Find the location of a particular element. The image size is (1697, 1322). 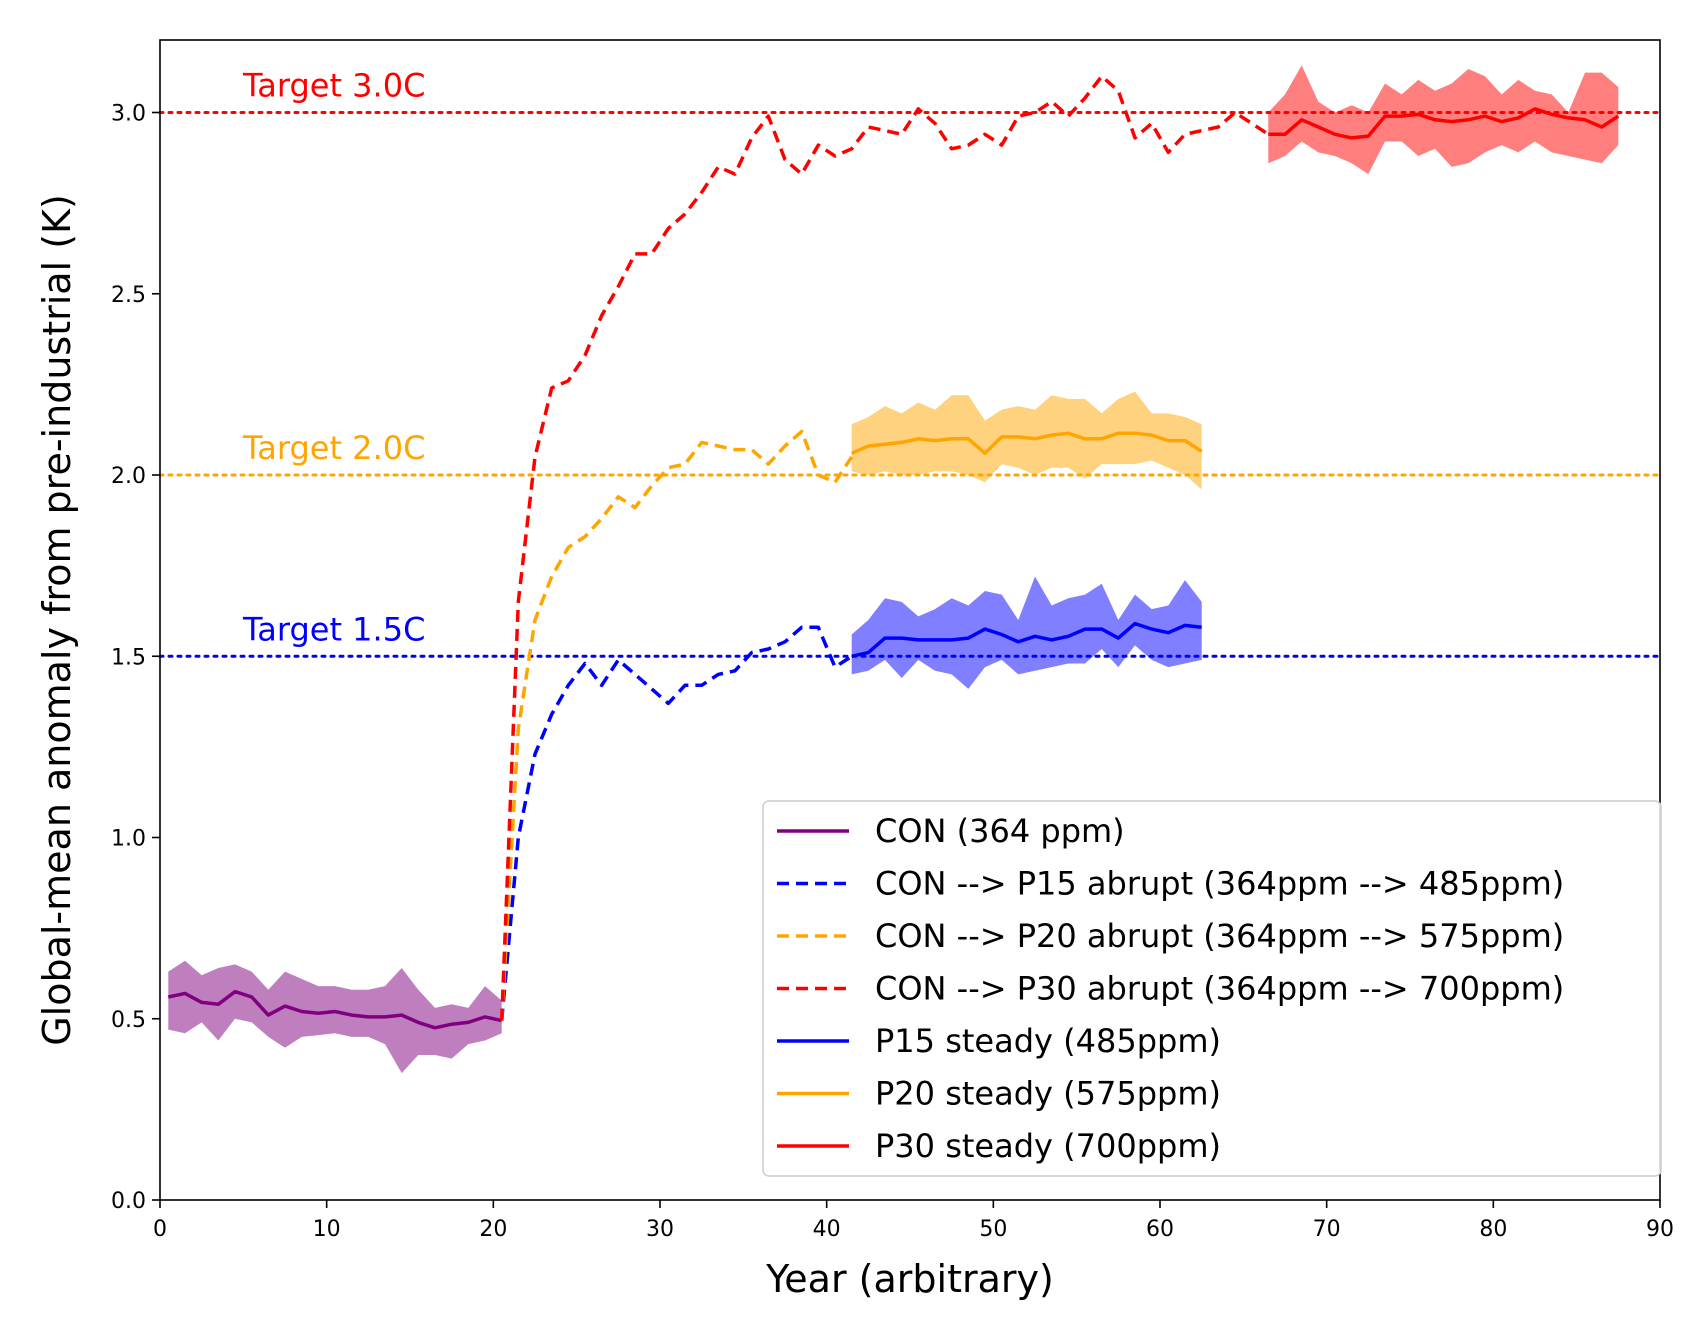

x-axis-label: Year (arbitrary) is located at coordinates (909, 1279).